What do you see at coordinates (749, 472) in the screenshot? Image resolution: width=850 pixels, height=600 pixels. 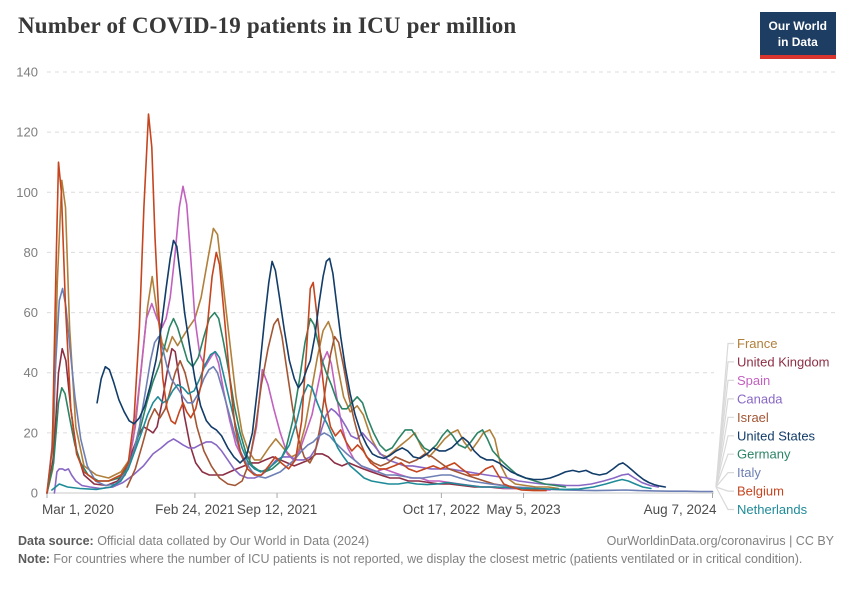 I see `legend-item-italy: Italy` at bounding box center [749, 472].